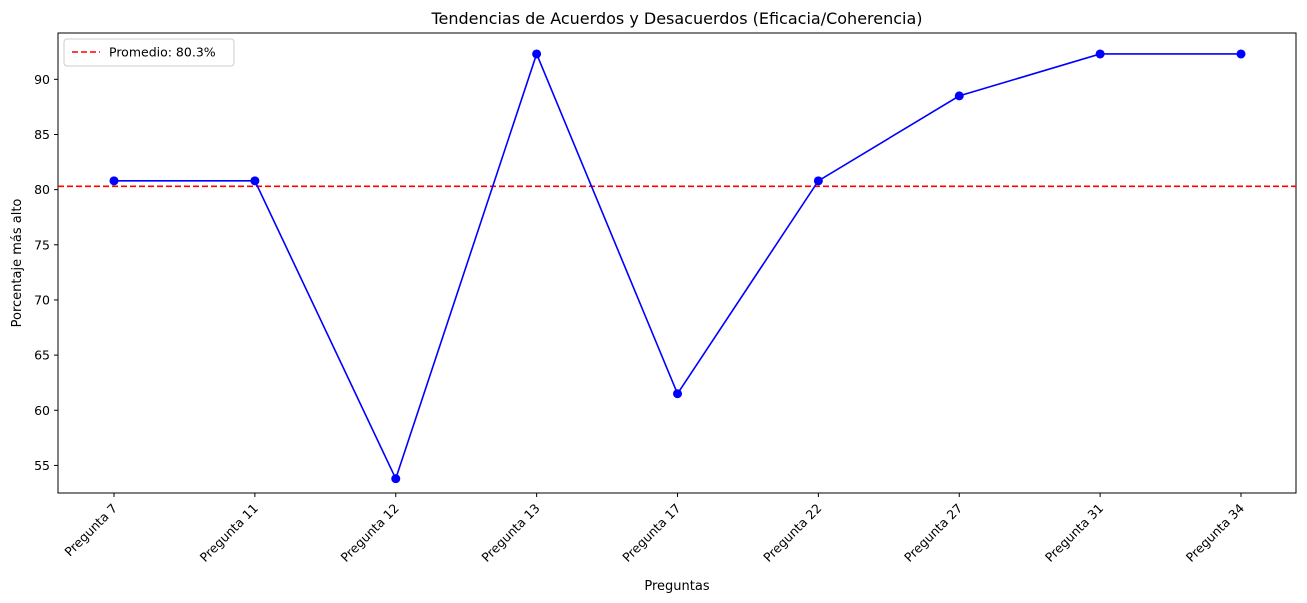 The image size is (1307, 603). I want to click on x-axis-label: Preguntas, so click(676, 586).